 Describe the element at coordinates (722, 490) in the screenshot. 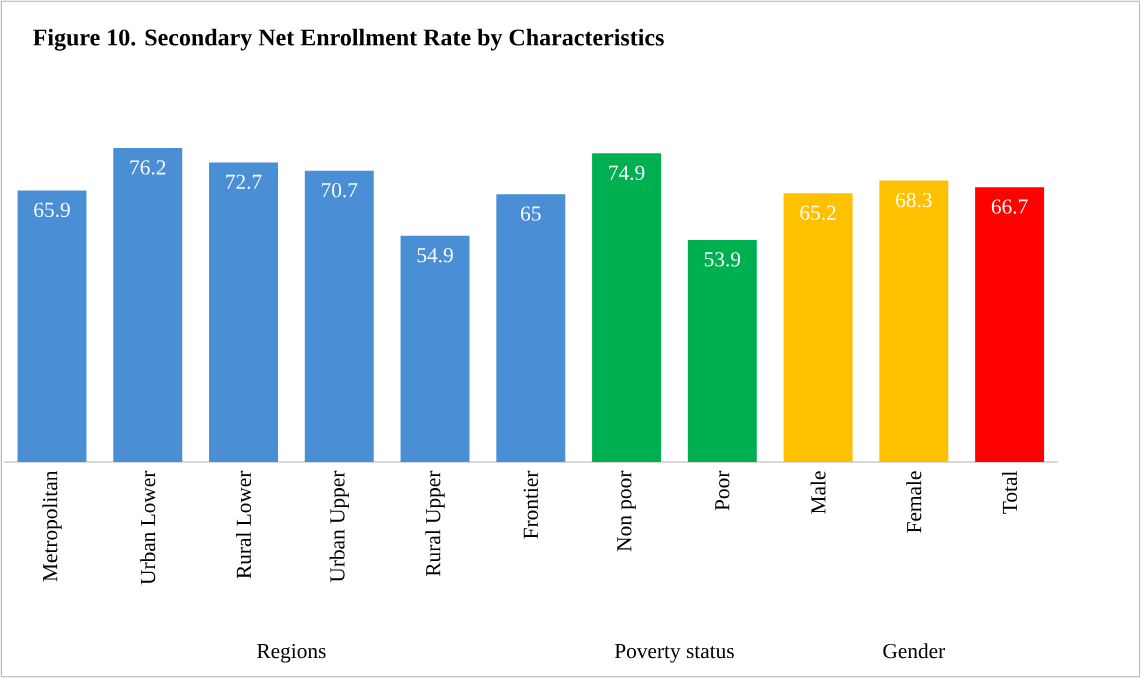

I see `x-tick-label: Poor` at that location.